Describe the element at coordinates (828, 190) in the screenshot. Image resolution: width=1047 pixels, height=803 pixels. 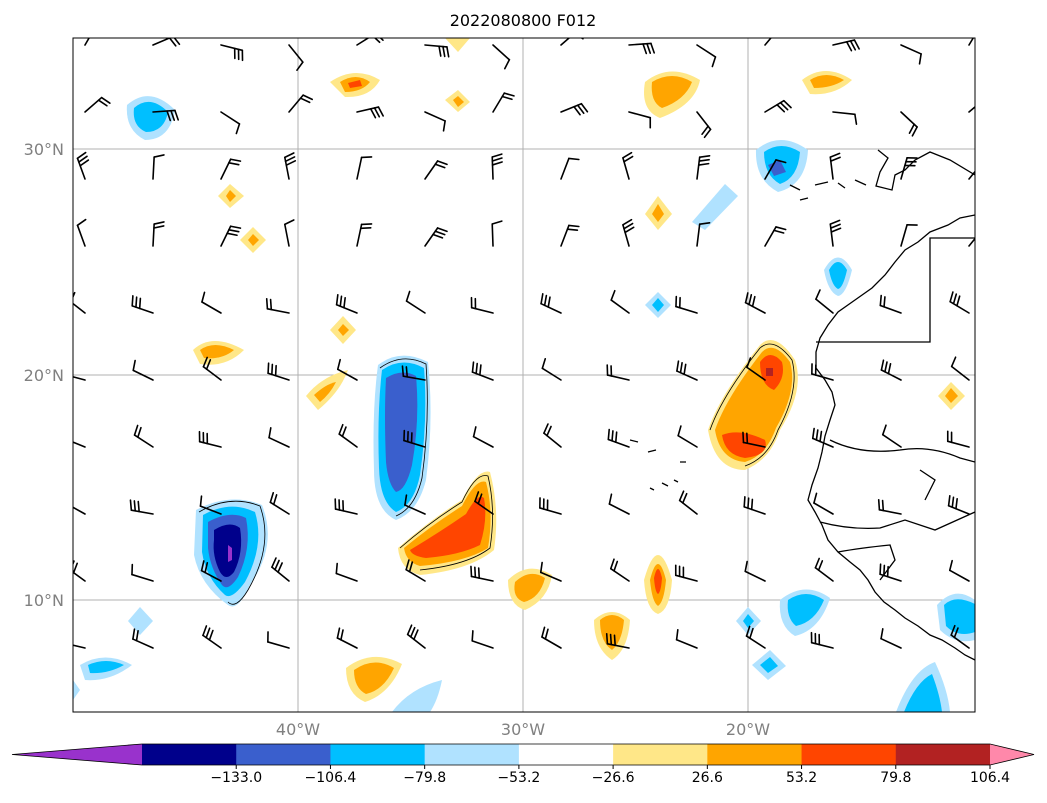
I see `canary-islands` at that location.